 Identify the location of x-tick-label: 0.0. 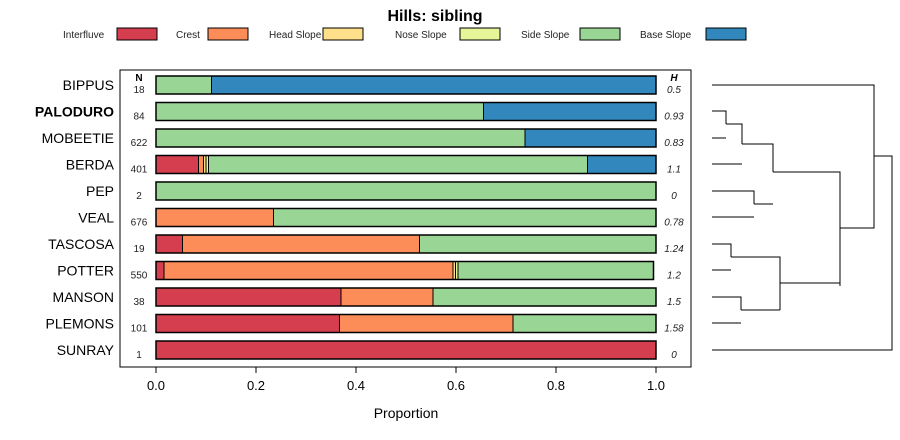
(156, 385).